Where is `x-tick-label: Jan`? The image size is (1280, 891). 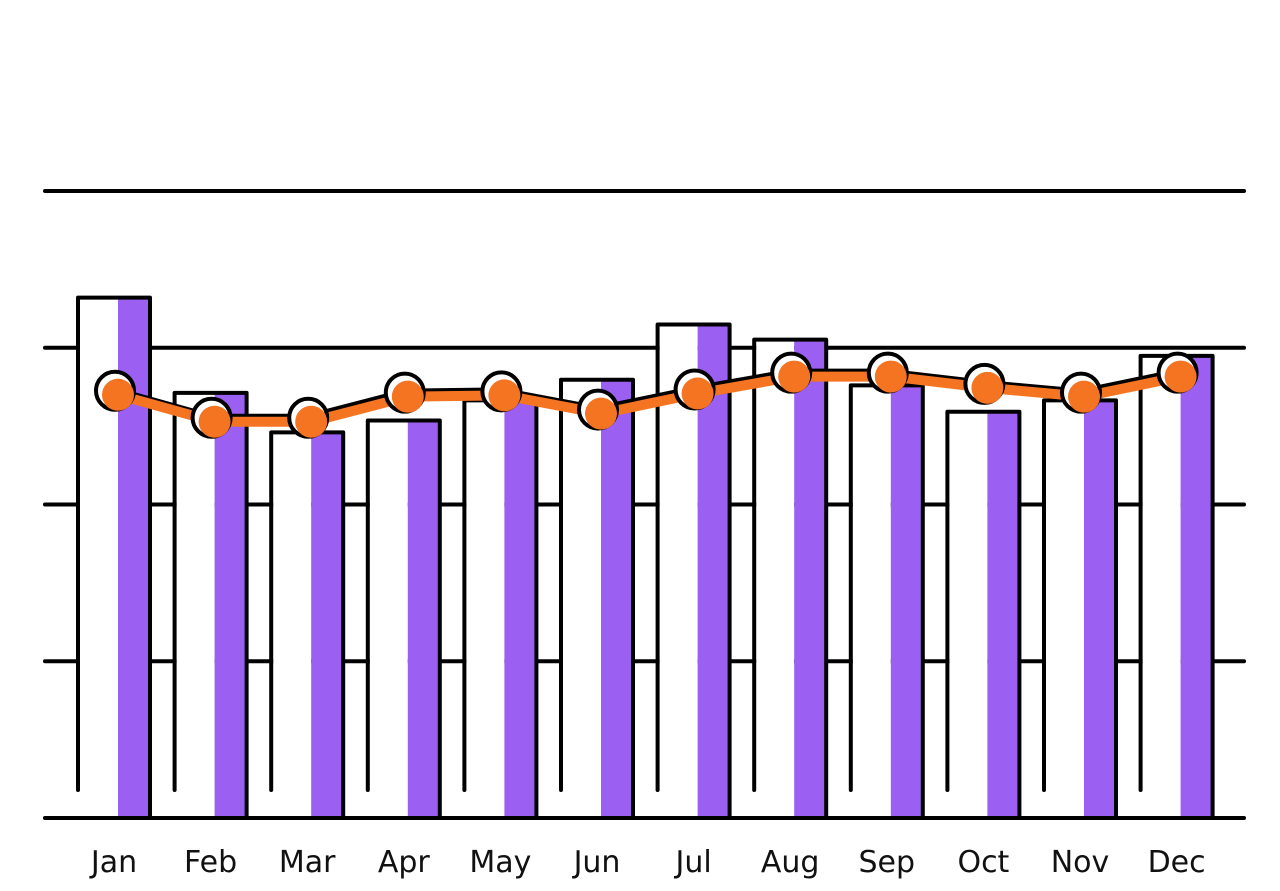
x-tick-label: Jan is located at coordinates (113, 862).